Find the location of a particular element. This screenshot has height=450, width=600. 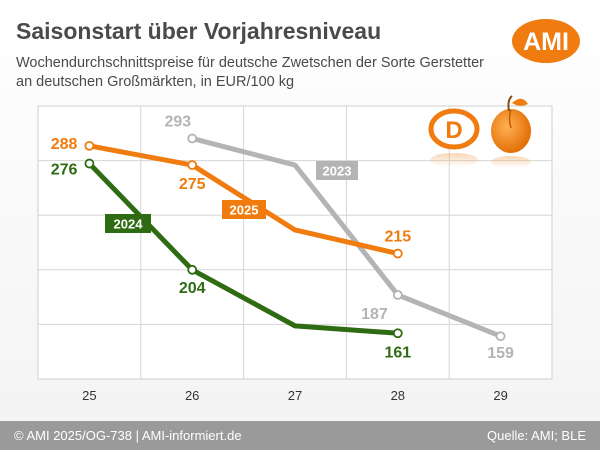

data-label-2024: 161 is located at coordinates (397, 352).